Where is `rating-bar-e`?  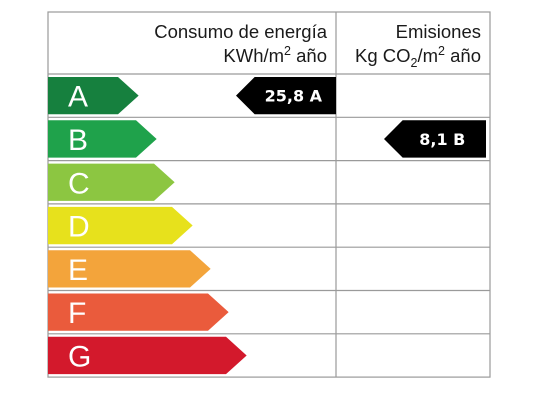
rating-bar-e is located at coordinates (129, 269).